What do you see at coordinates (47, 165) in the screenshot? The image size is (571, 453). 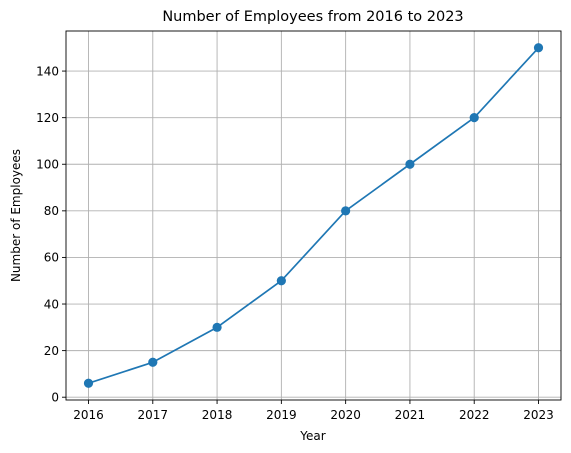 I see `y-tick-label: 100` at bounding box center [47, 165].